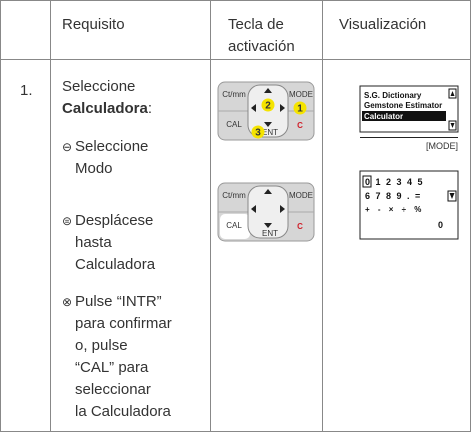 This screenshot has width=471, height=432. I want to click on badge-label: 2, so click(268, 106).